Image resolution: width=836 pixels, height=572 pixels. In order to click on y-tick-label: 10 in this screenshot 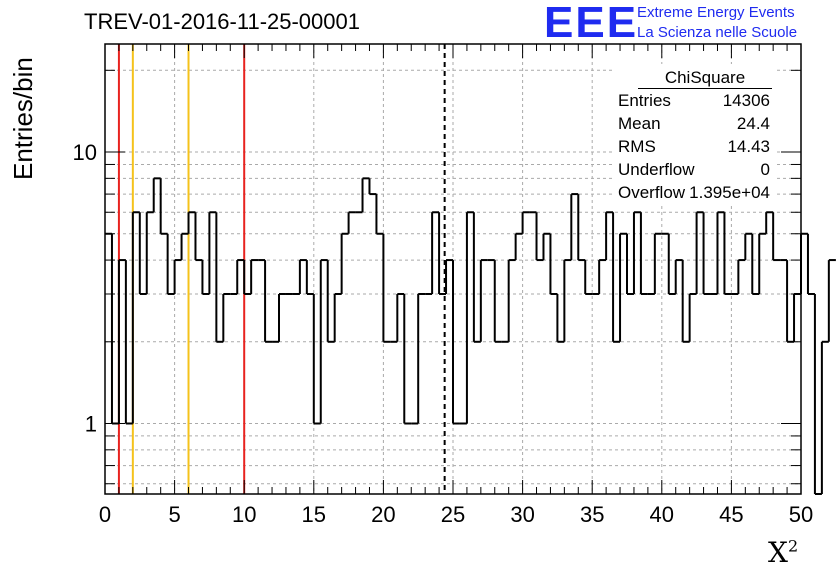, I will do `click(85, 152)`.